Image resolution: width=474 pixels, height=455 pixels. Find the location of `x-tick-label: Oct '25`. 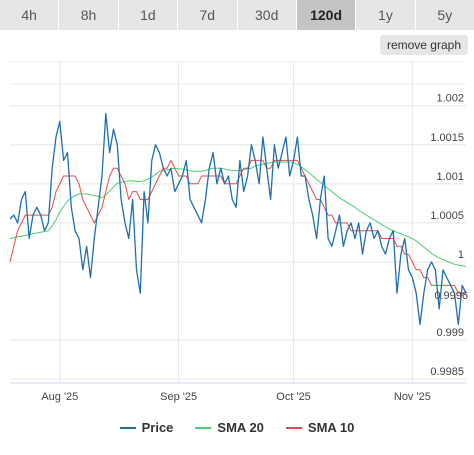

x-tick-label: Oct '25 is located at coordinates (293, 397).